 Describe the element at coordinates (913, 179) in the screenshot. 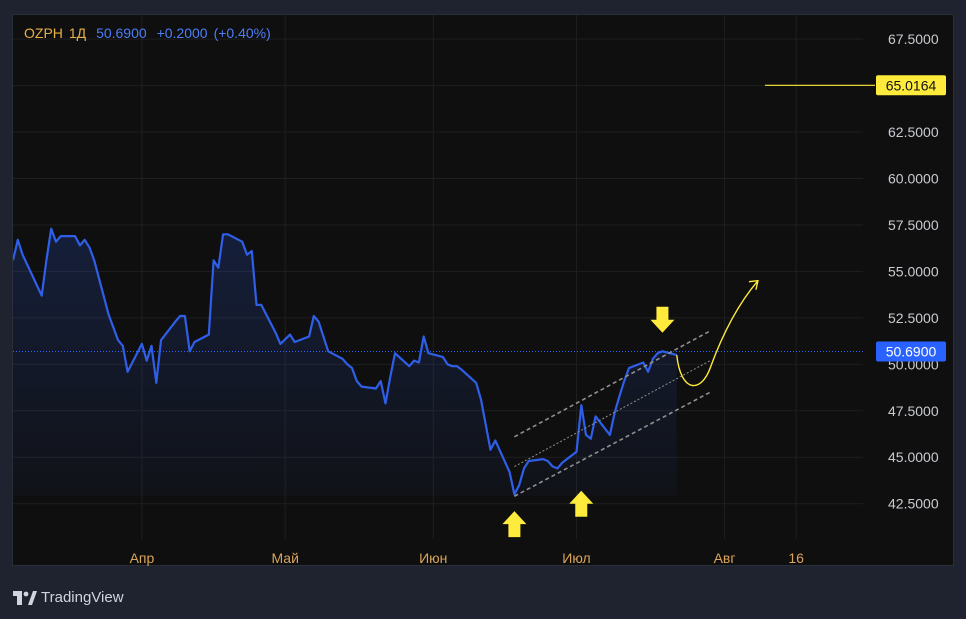

I see `y-tick-label: 60.0000` at that location.